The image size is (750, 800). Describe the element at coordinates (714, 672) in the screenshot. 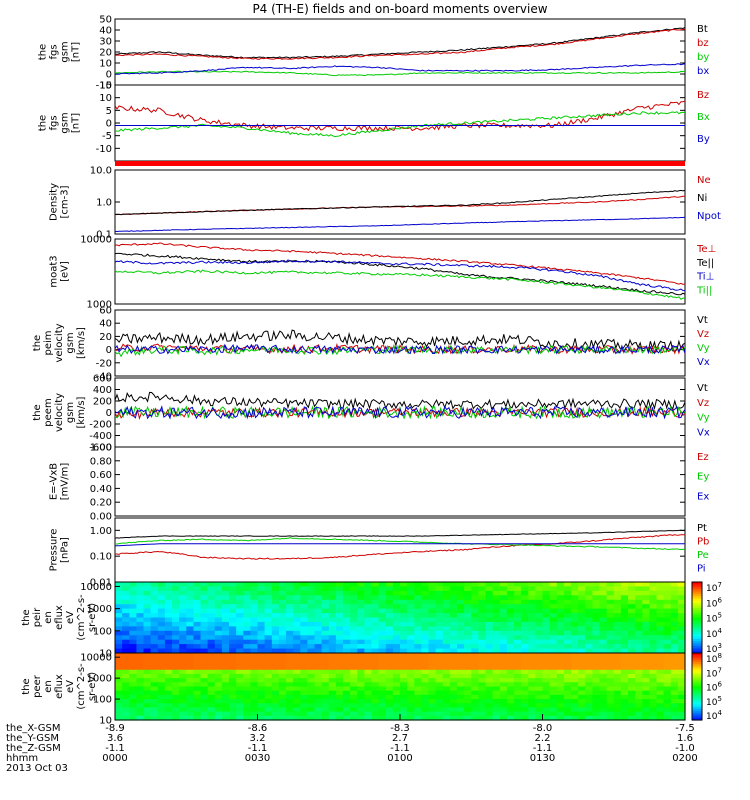

I see `colorbar-label: 107` at that location.